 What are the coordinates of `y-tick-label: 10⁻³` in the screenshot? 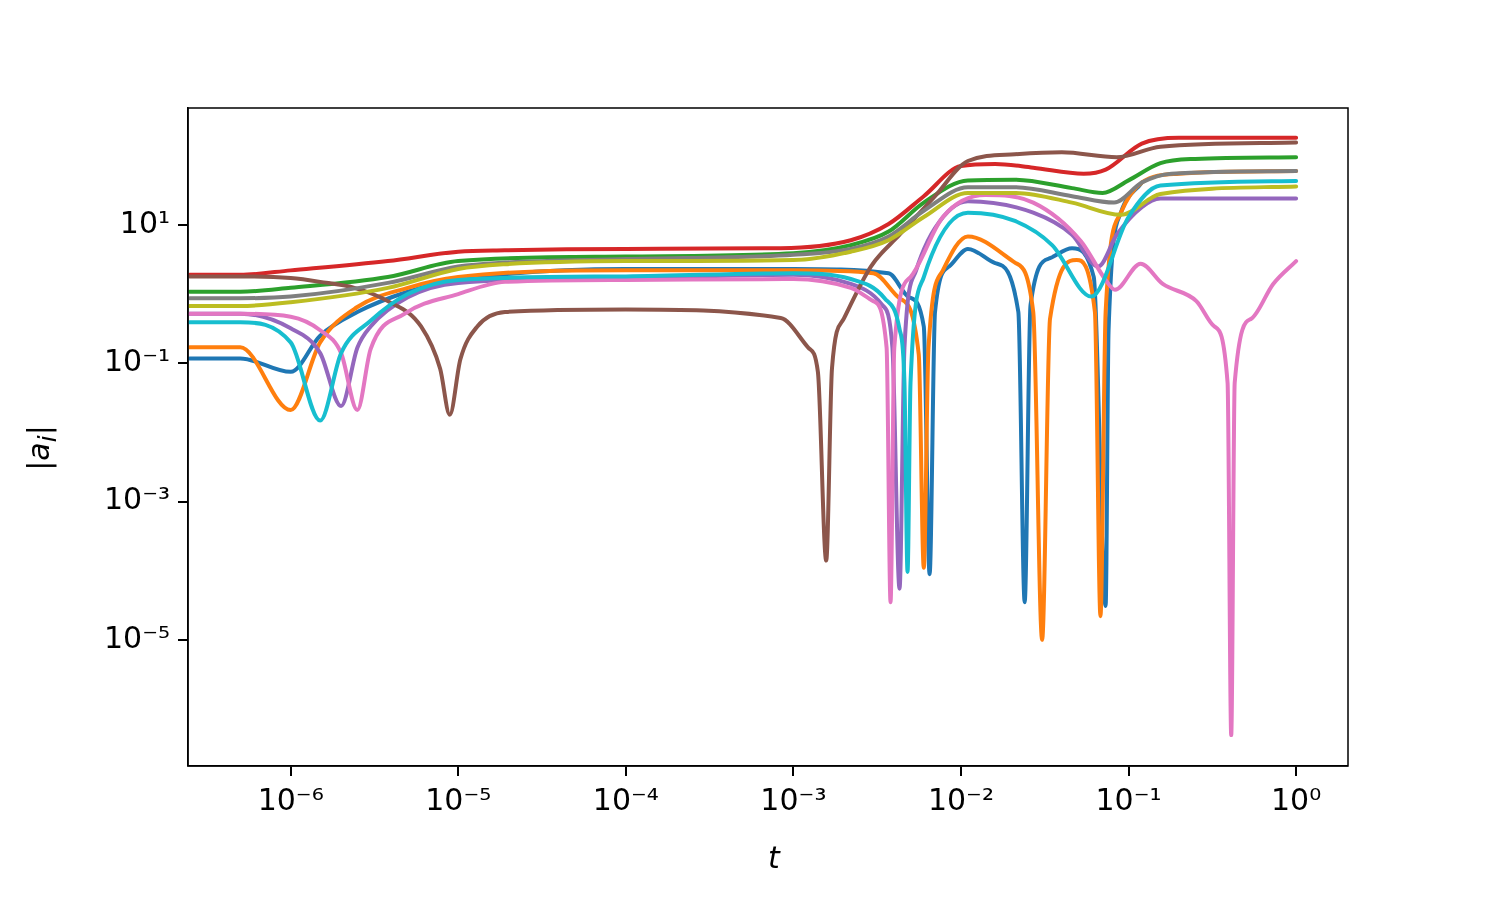 It's located at (136, 499).